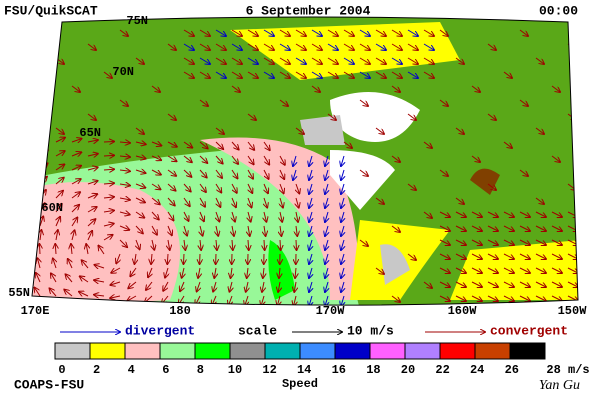 Image resolution: width=600 pixels, height=400 pixels. I want to click on header-right: 00:00, so click(558, 10).